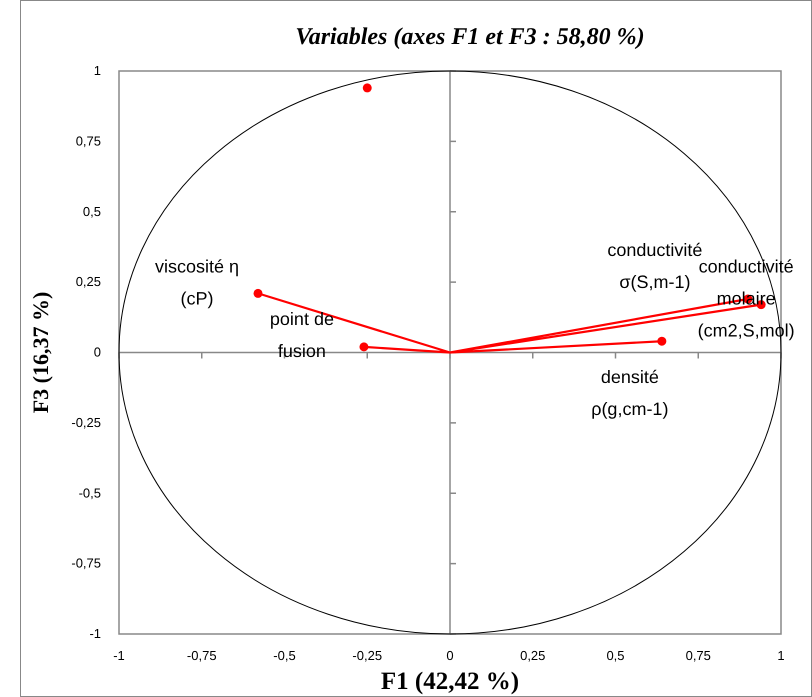  What do you see at coordinates (86, 563) in the screenshot?
I see `y-tick-label: -0,75` at bounding box center [86, 563].